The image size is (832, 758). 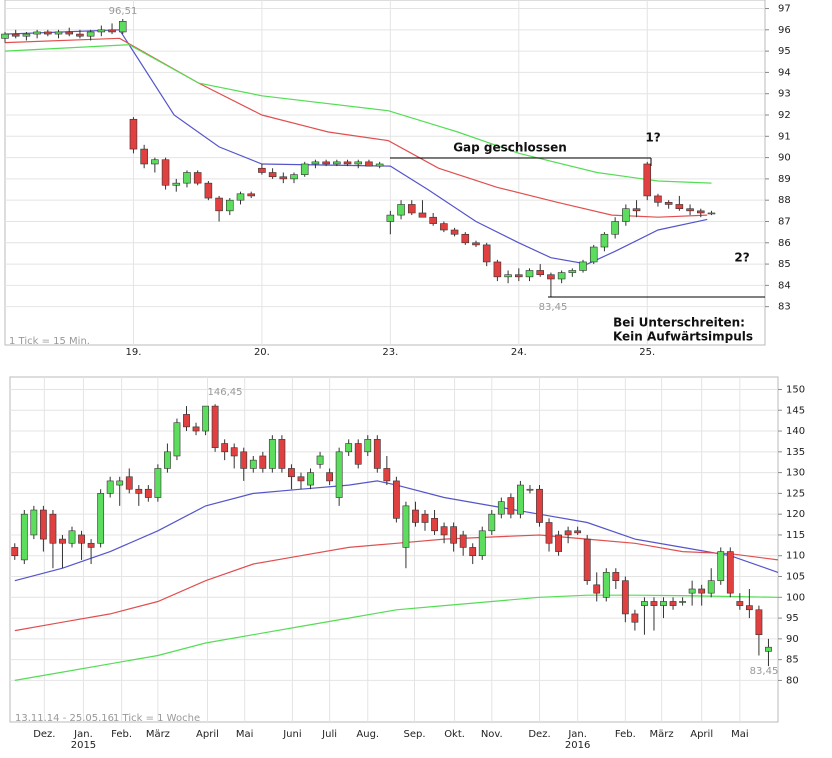 I want to click on range-note: 13.11.14 - 25.05.16, so click(x=64, y=718).